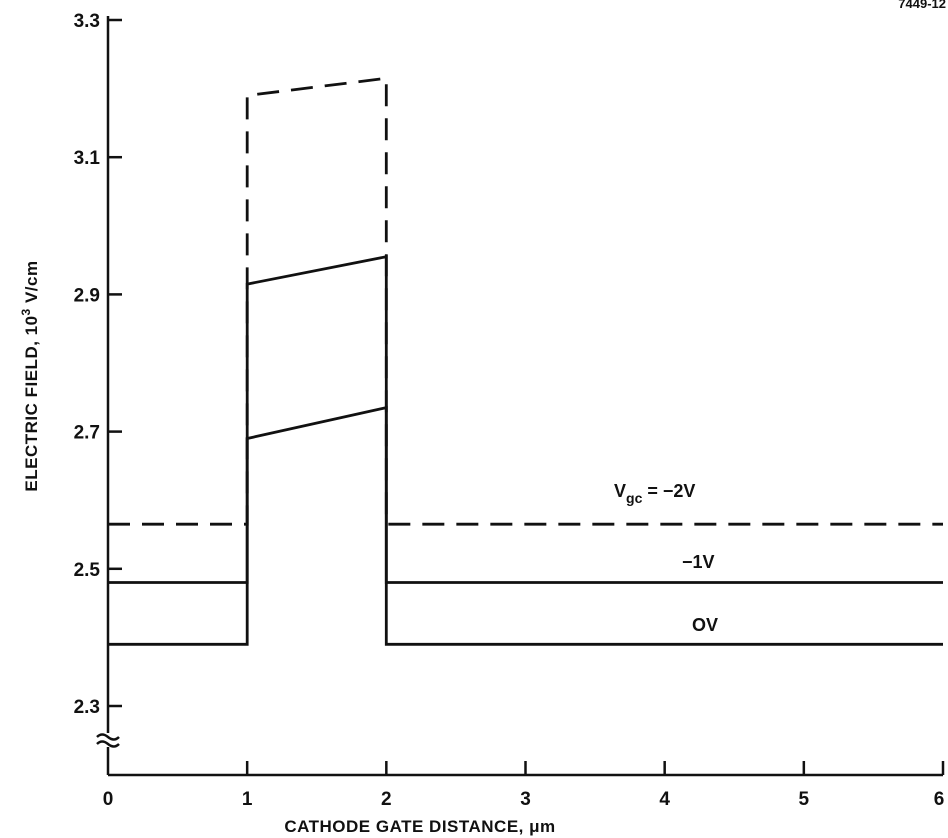  Describe the element at coordinates (620, 491) in the screenshot. I see `series-label-v: V` at that location.